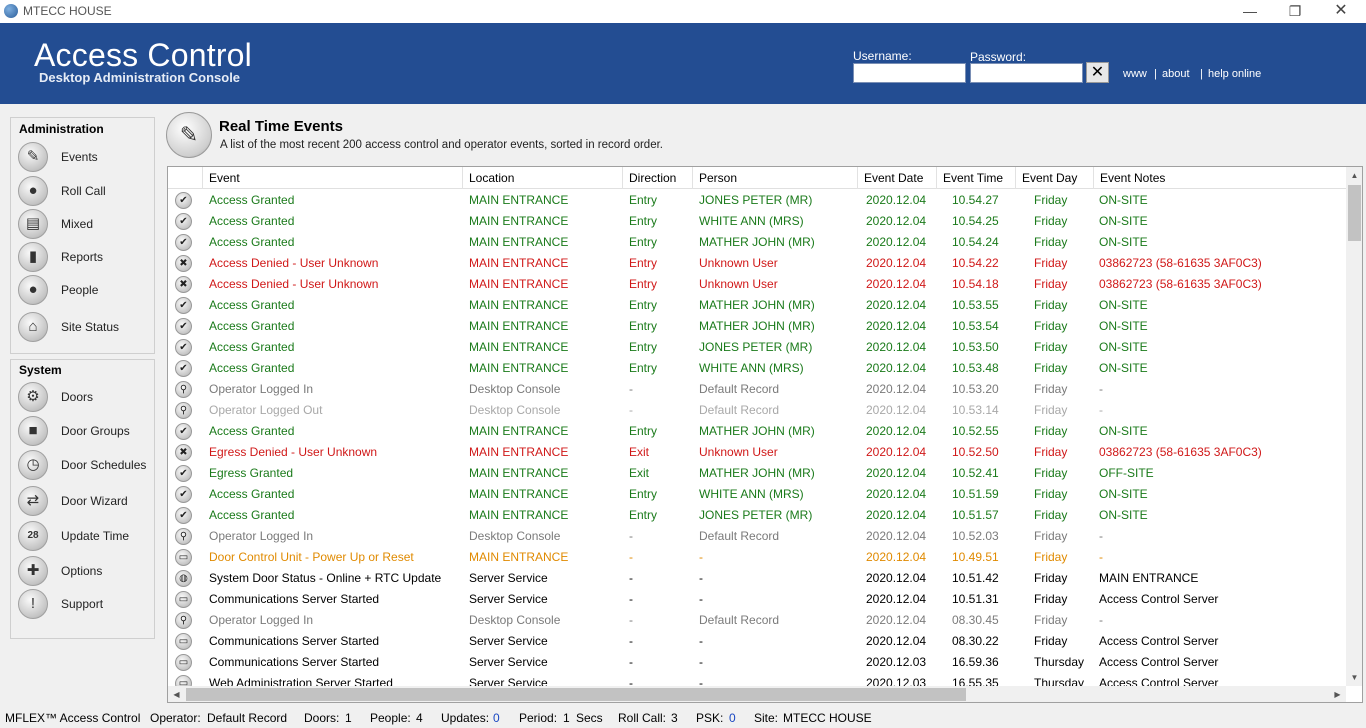  I want to click on person-icon: ●, so click(33, 191).